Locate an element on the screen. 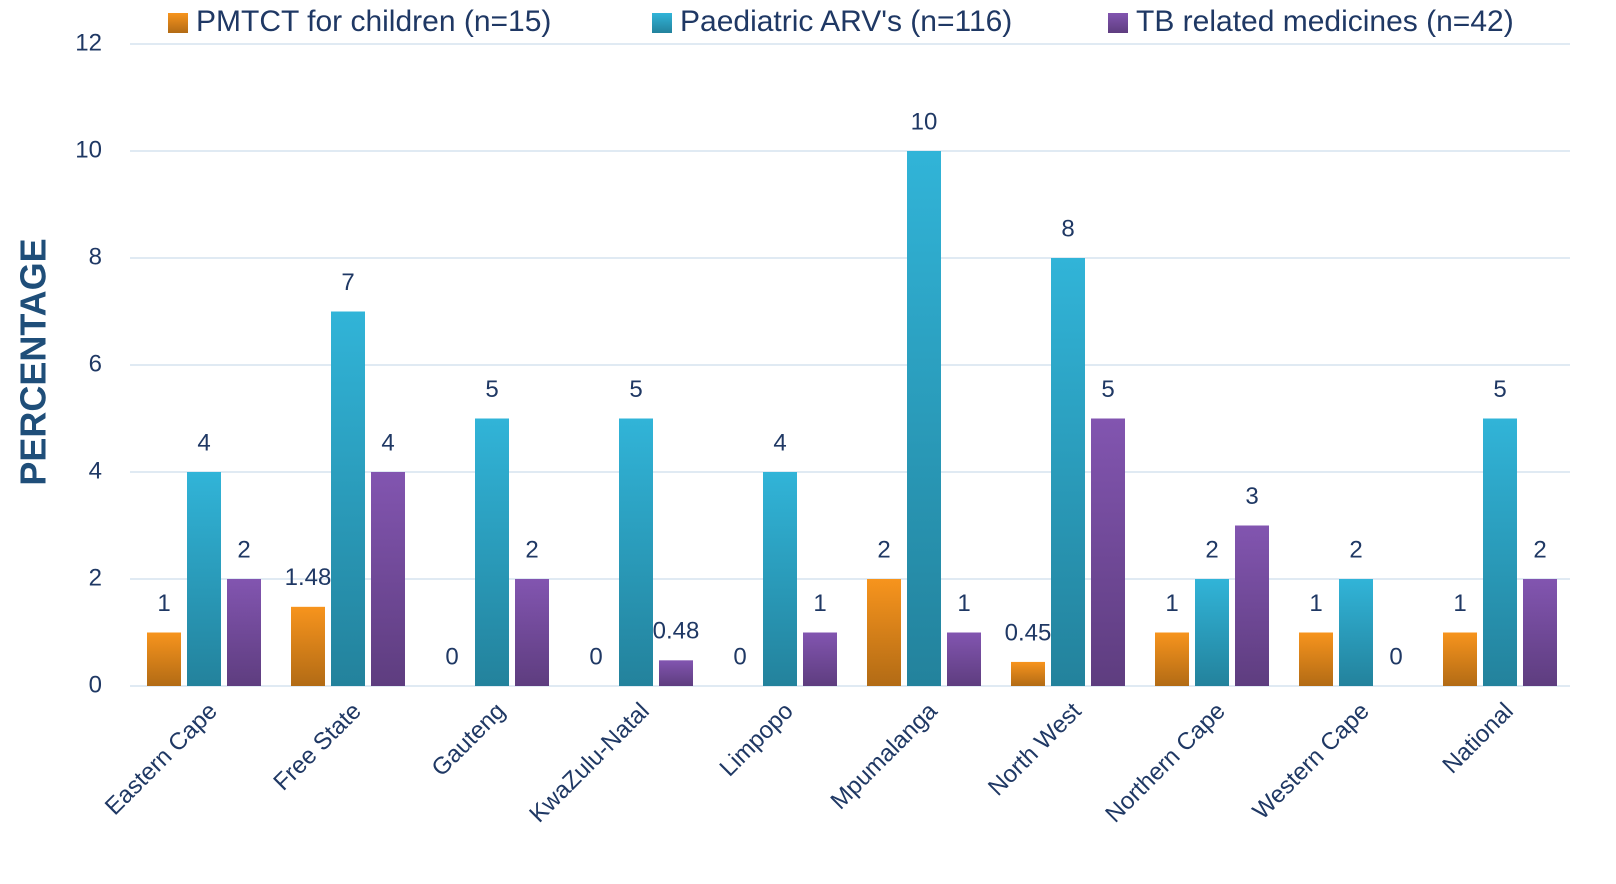 This screenshot has width=1616, height=884. y-tick-label: 8 is located at coordinates (95, 256).